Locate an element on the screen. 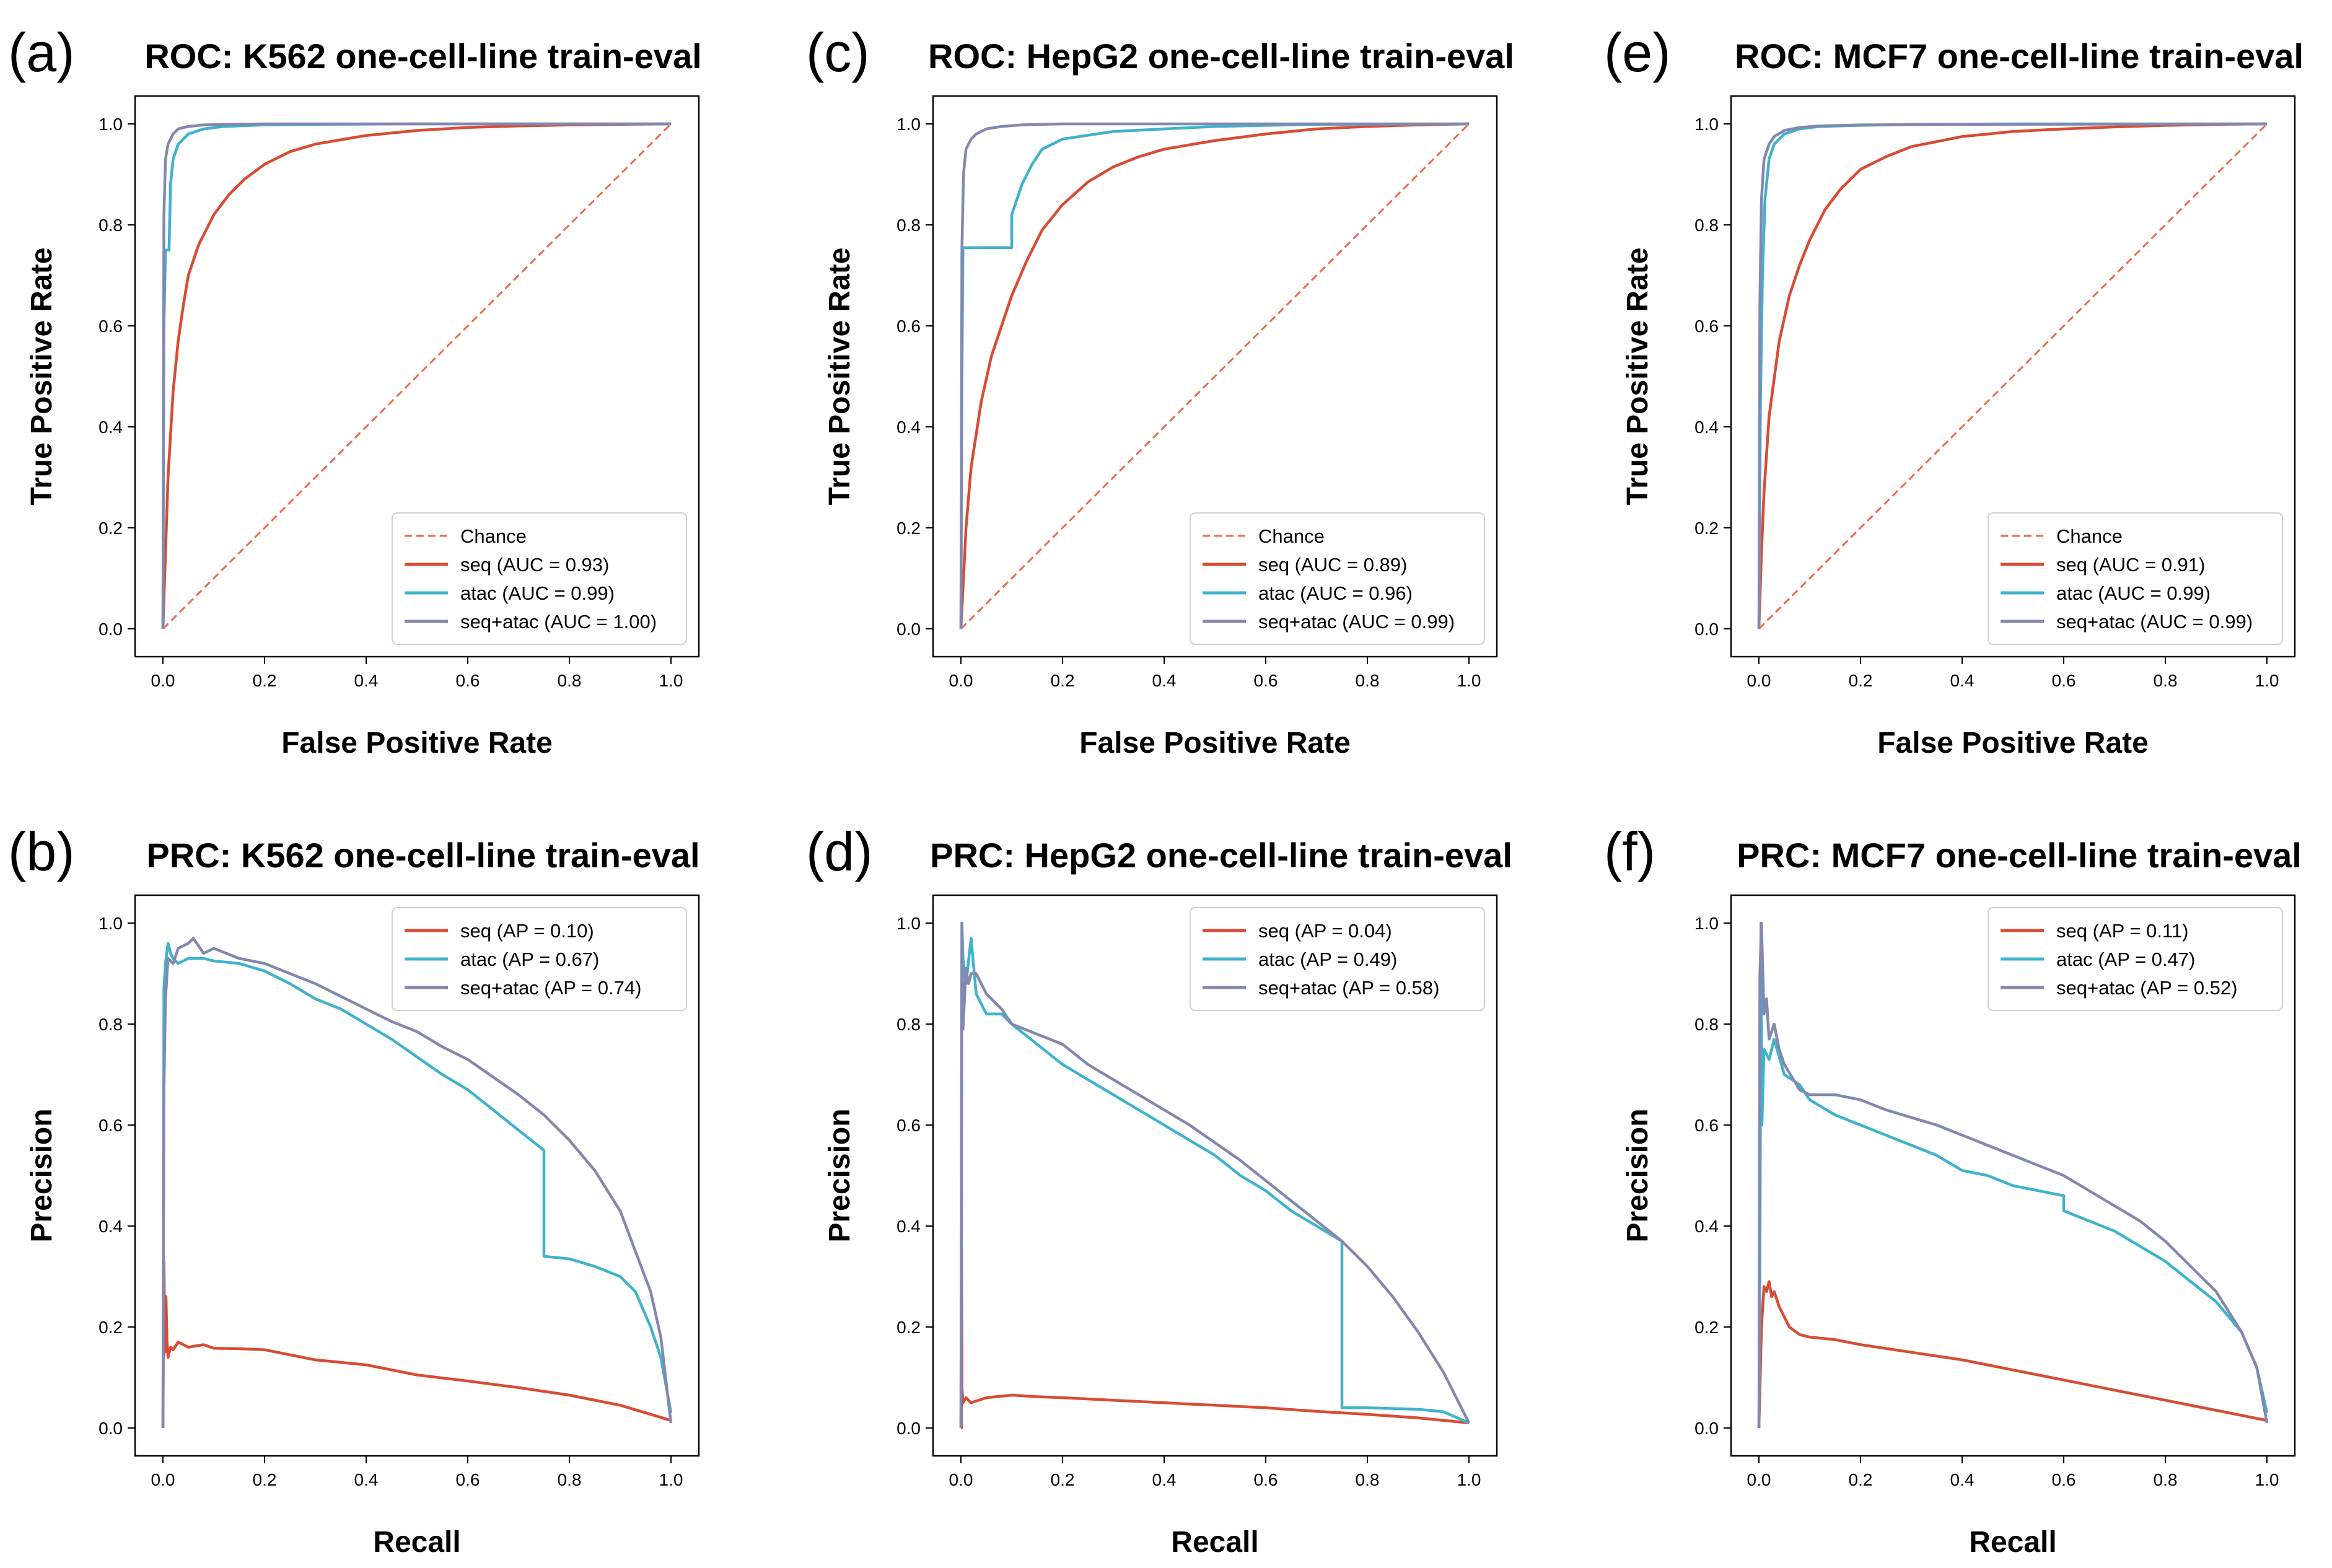 The height and width of the screenshot is (1568, 2332). chart-title-b: PRC: K562 one-cell-line train-eval is located at coordinates (422, 855).